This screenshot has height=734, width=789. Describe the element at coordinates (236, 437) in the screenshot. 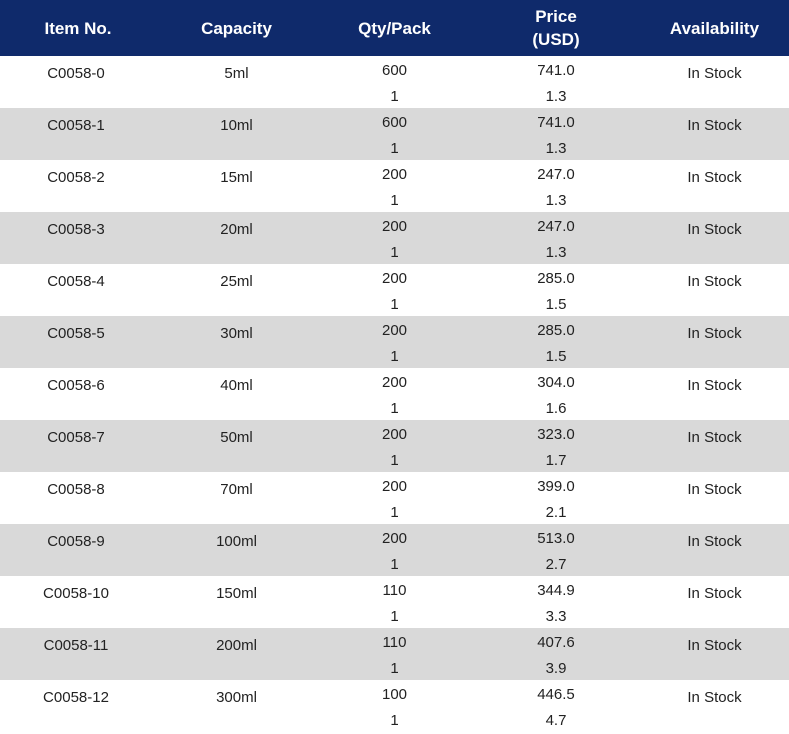

I see `capacity-cell: 50ml` at that location.